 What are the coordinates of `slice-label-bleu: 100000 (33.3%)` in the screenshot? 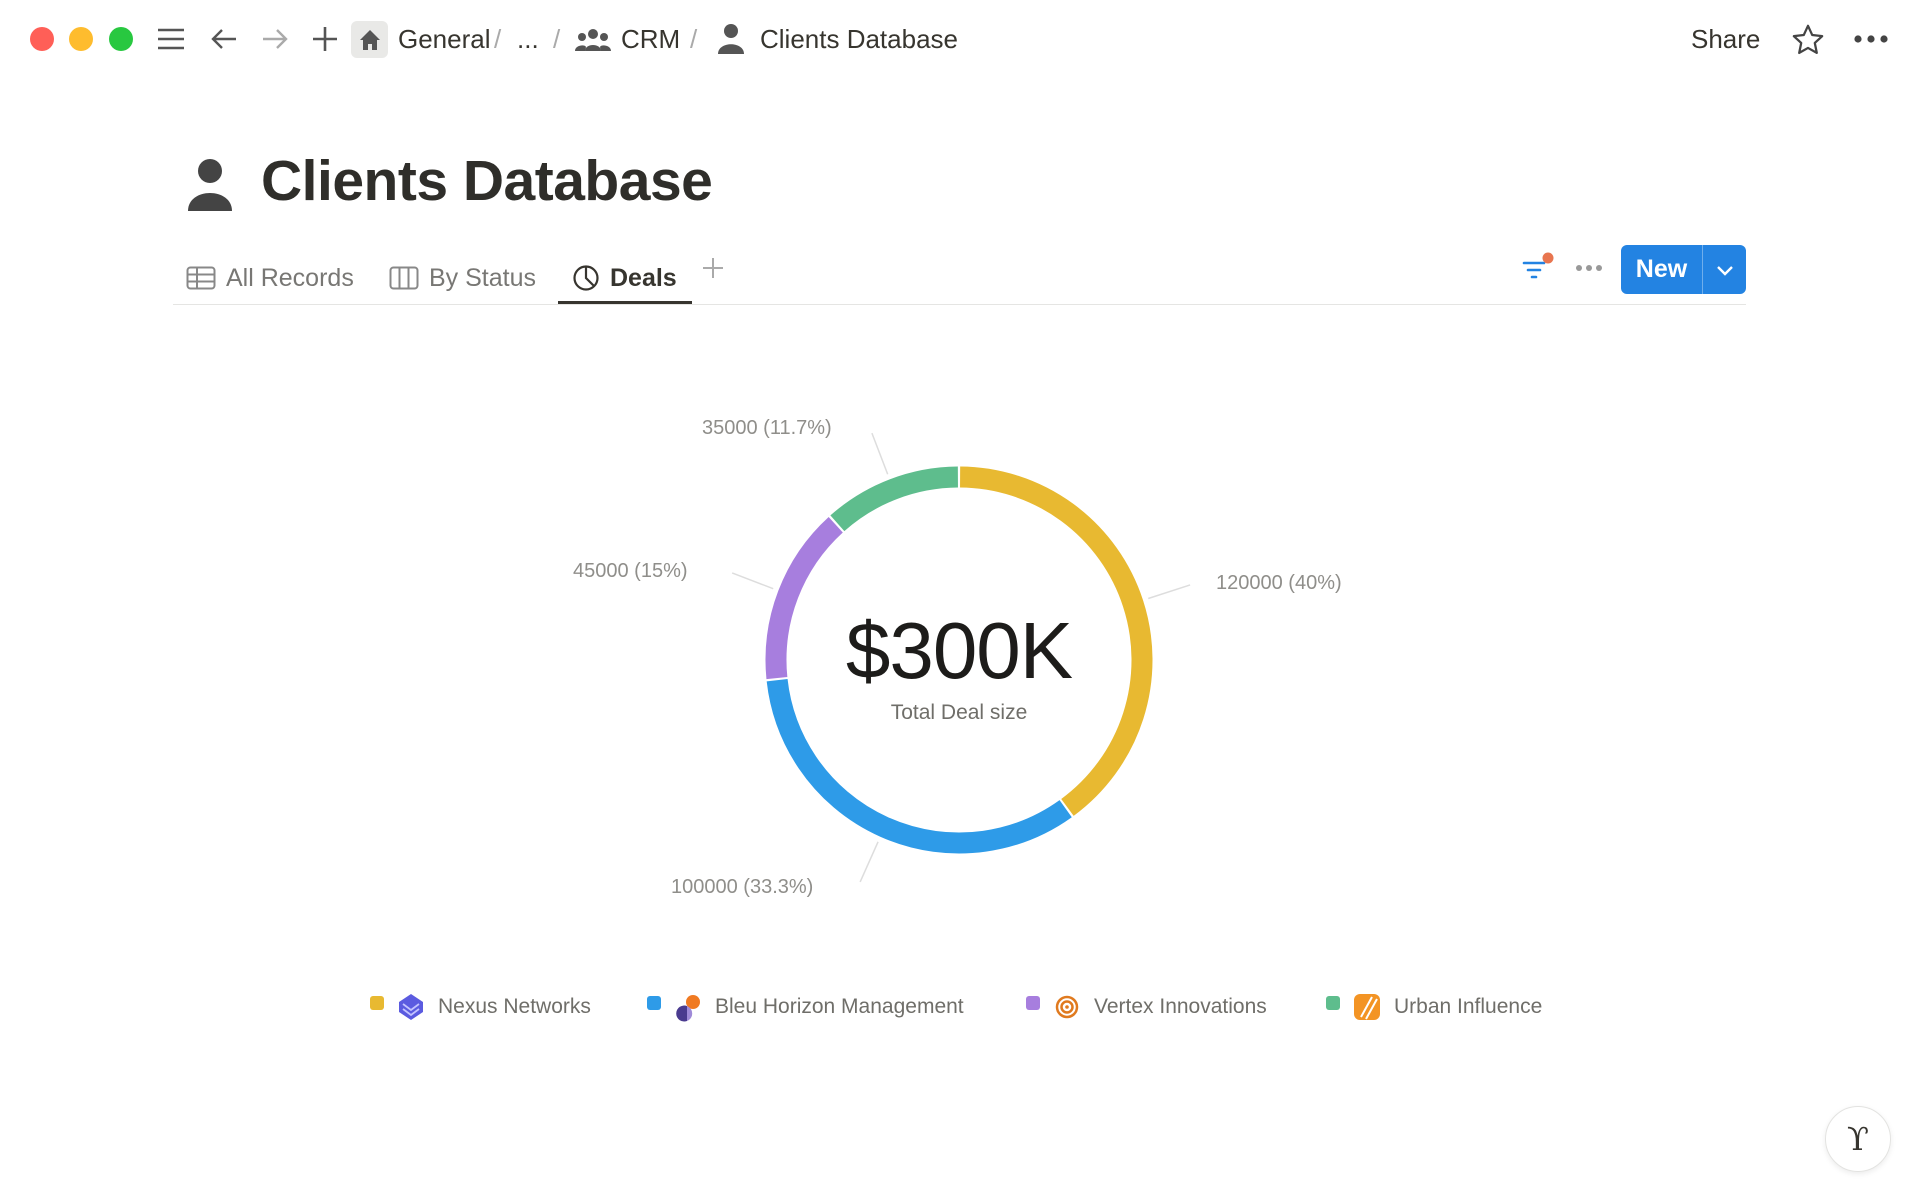 It's located at (742, 887).